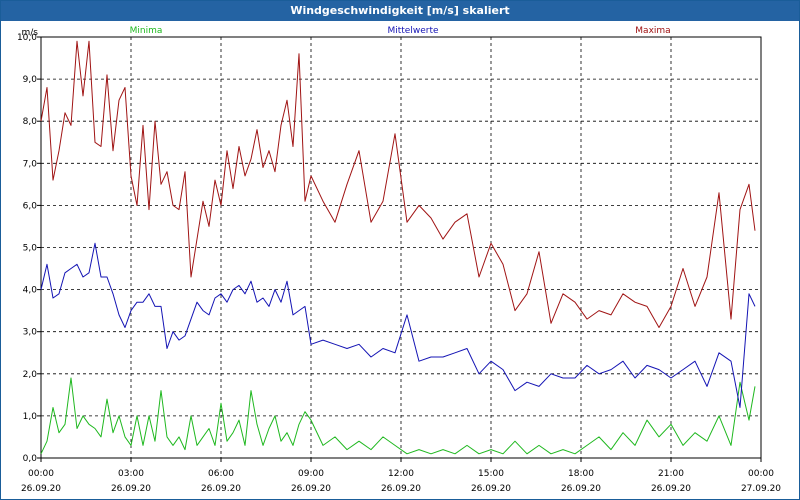  What do you see at coordinates (131, 474) in the screenshot?
I see `x-tick-time-label: 03:00` at bounding box center [131, 474].